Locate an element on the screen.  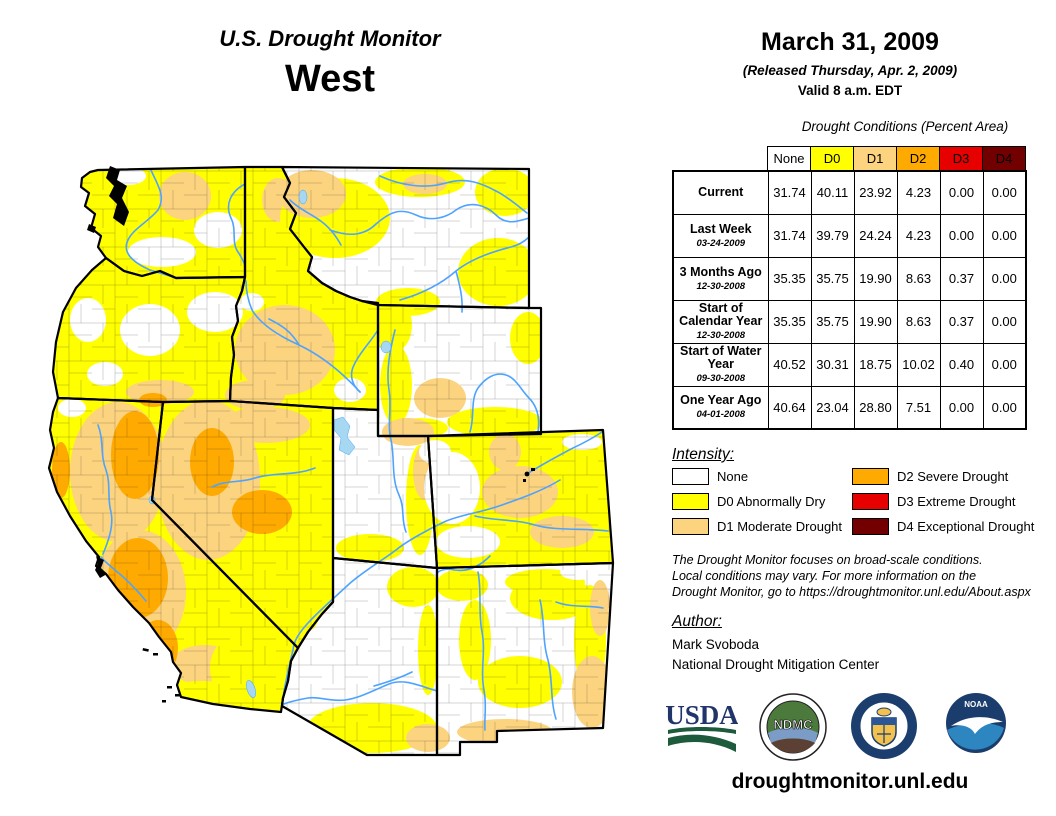
page-title: U.S. Drought Monitor West is located at coordinates (330, 63).